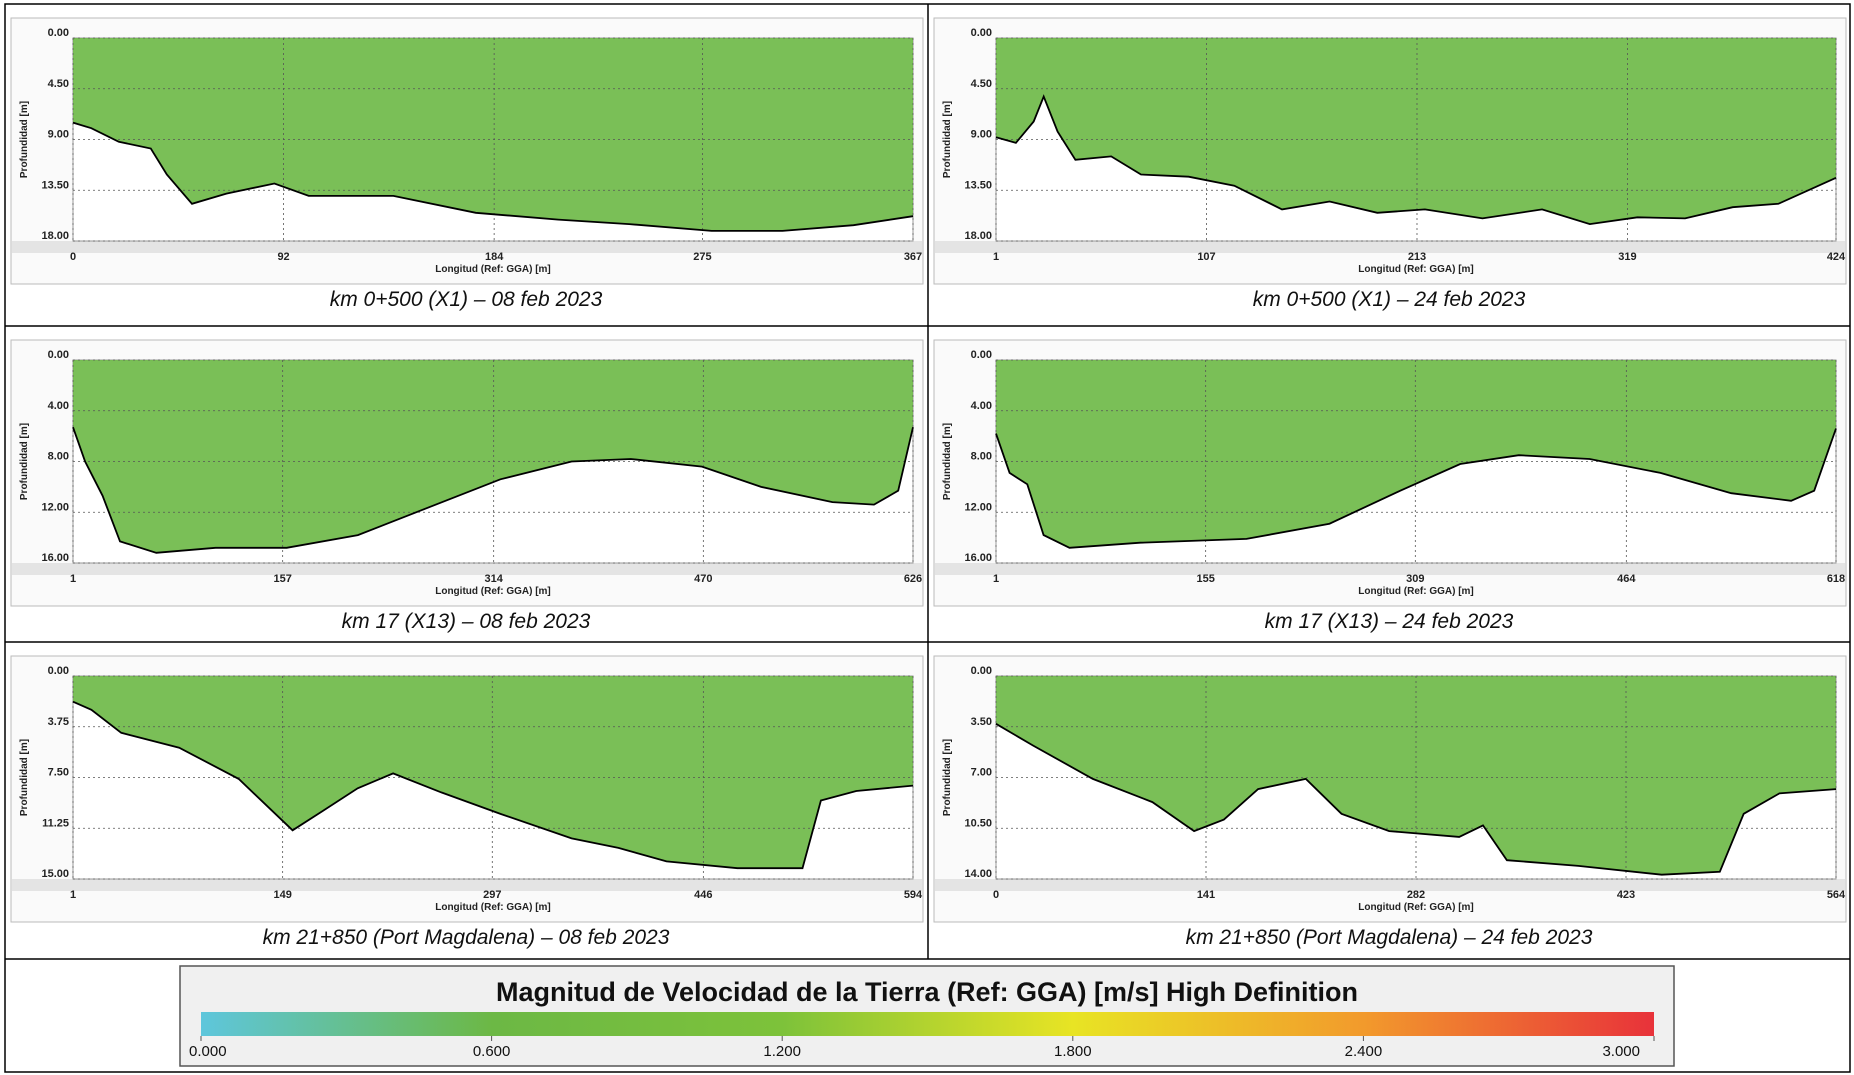 The image size is (1854, 1075). I want to click on x-tick-label: 297, so click(492, 895).